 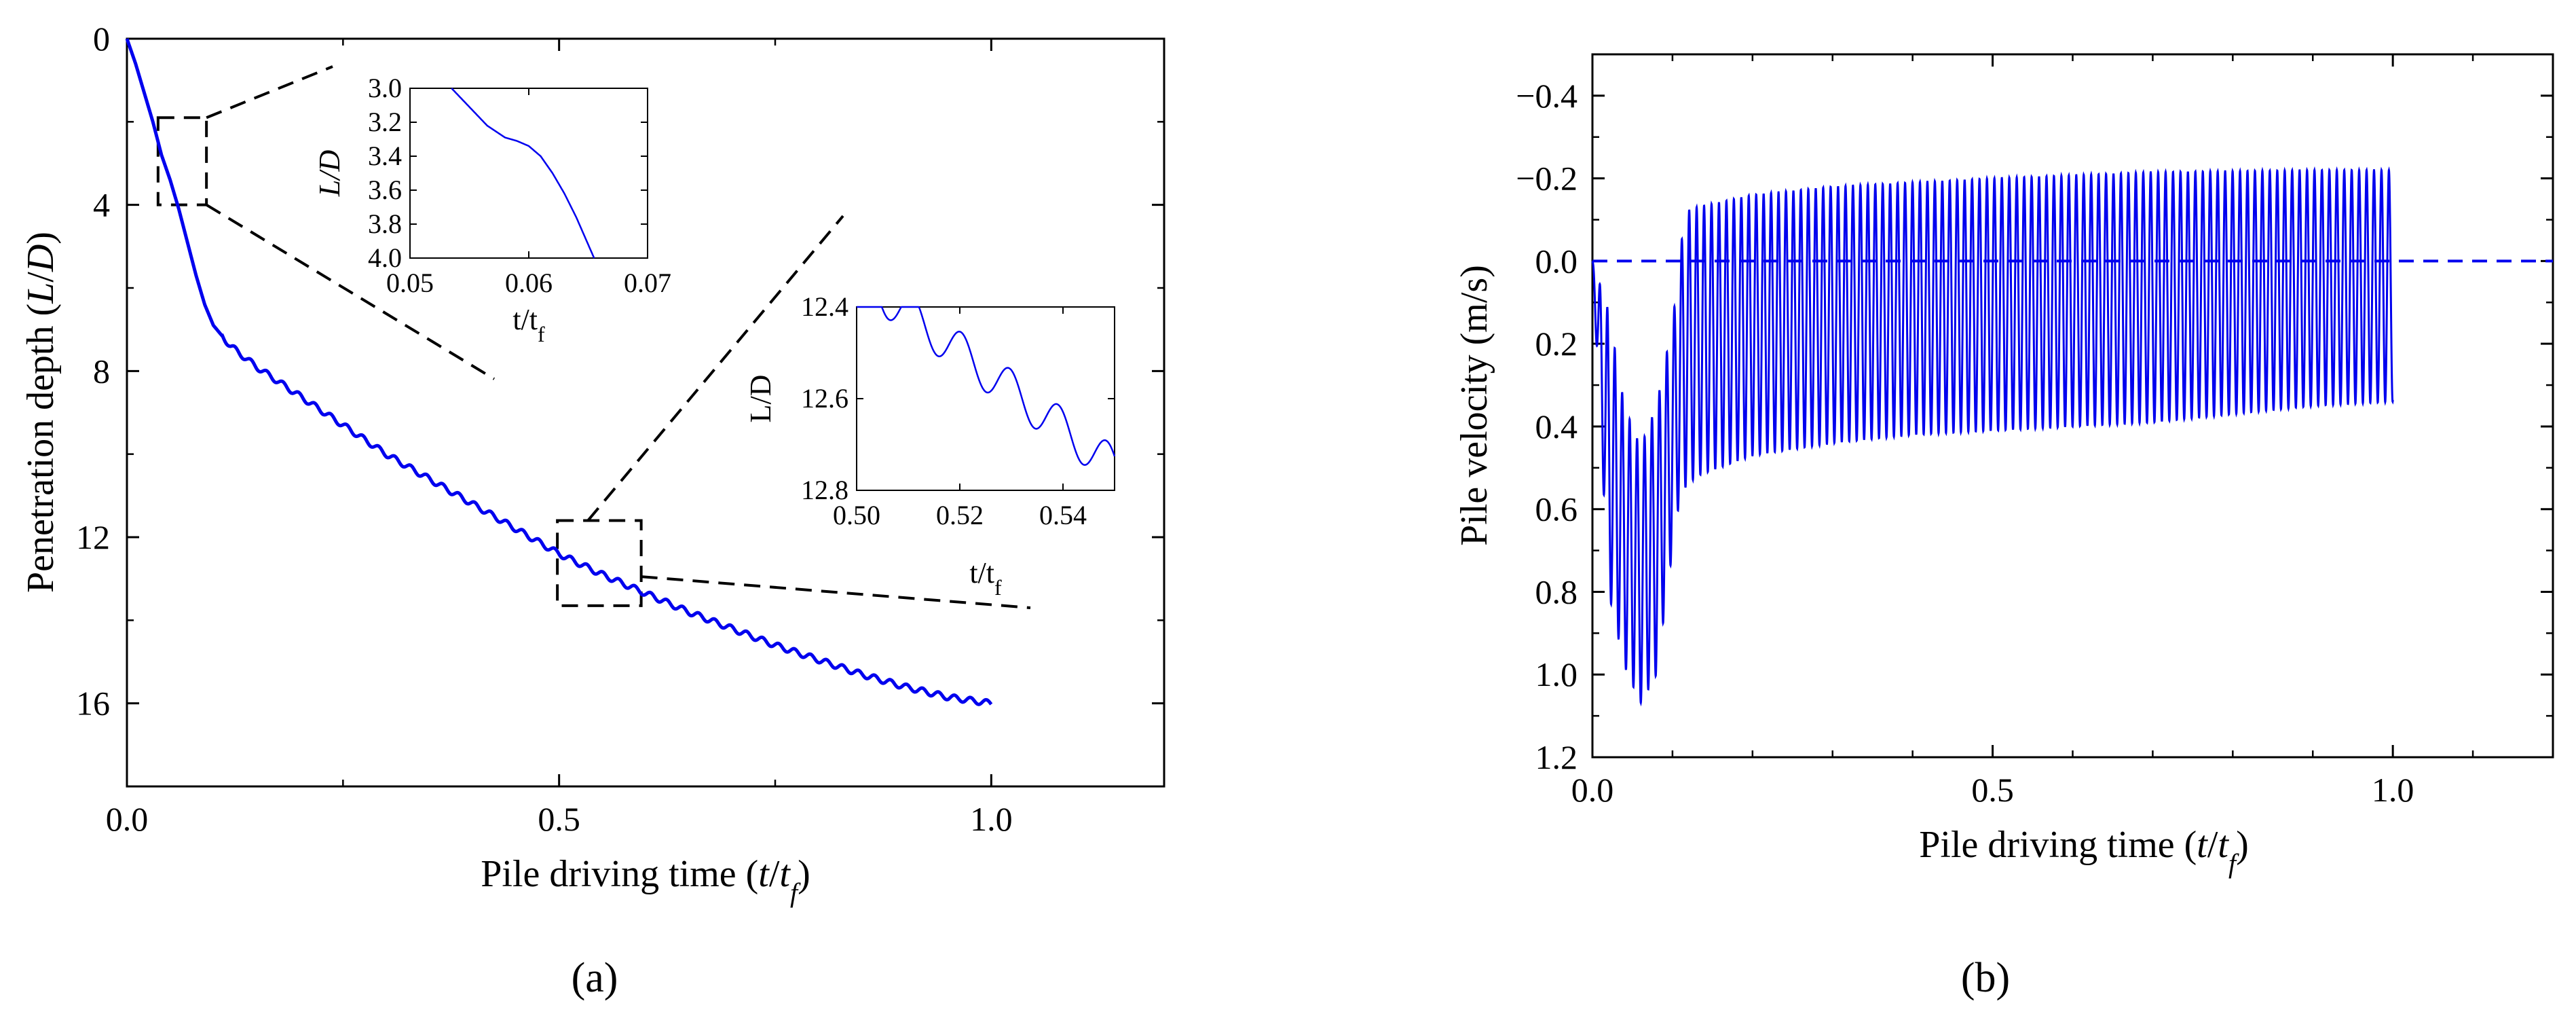 I want to click on inset-1-y-tick-label: 3.6, so click(x=385, y=190).